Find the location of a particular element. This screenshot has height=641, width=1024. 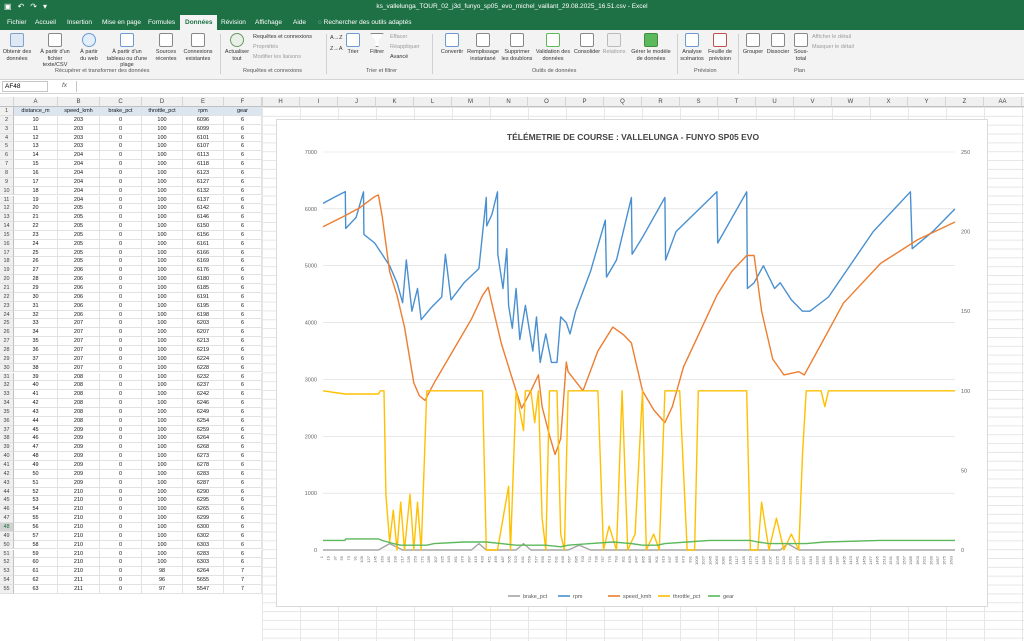

column-header: V is located at coordinates (813, 102).